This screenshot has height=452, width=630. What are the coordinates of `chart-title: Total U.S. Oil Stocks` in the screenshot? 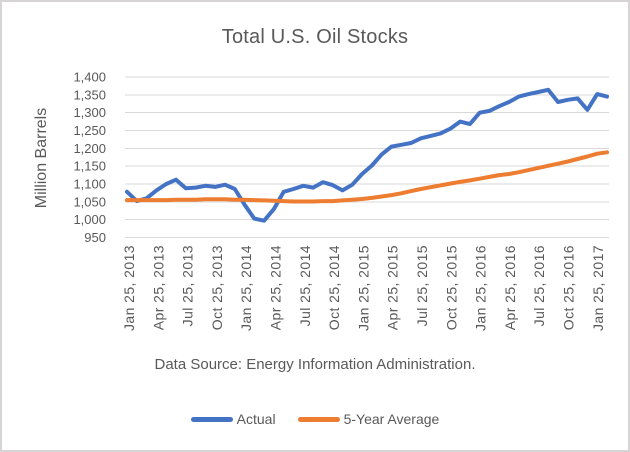 It's located at (315, 37).